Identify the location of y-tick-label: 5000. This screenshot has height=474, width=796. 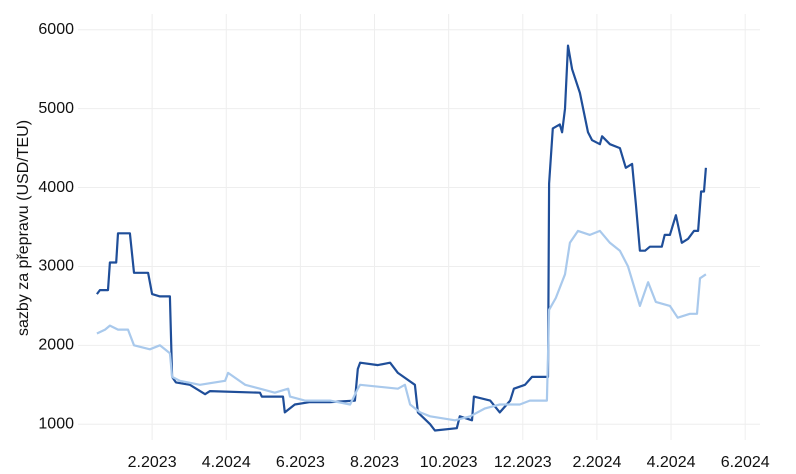
(56, 108).